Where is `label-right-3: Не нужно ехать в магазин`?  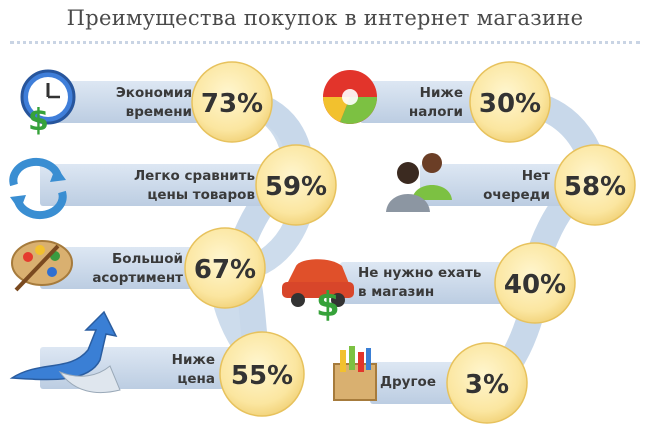 label-right-3: Не нужно ехать в магазин is located at coordinates (420, 282).